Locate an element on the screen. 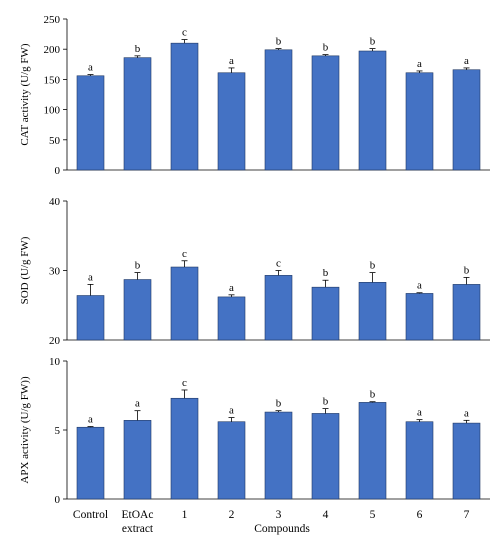  x-tick-label: 5 is located at coordinates (373, 515).